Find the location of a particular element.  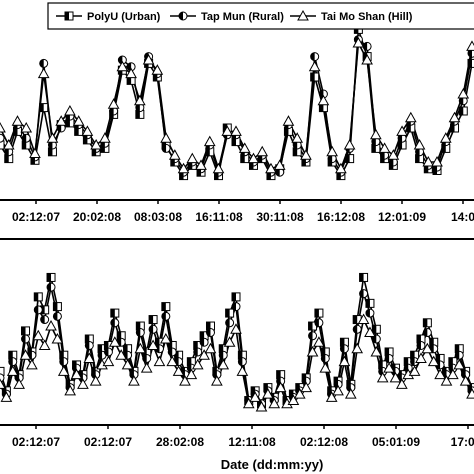

legend-entry-2: Tai Mo Shan (Hill) is located at coordinates (351, 16).